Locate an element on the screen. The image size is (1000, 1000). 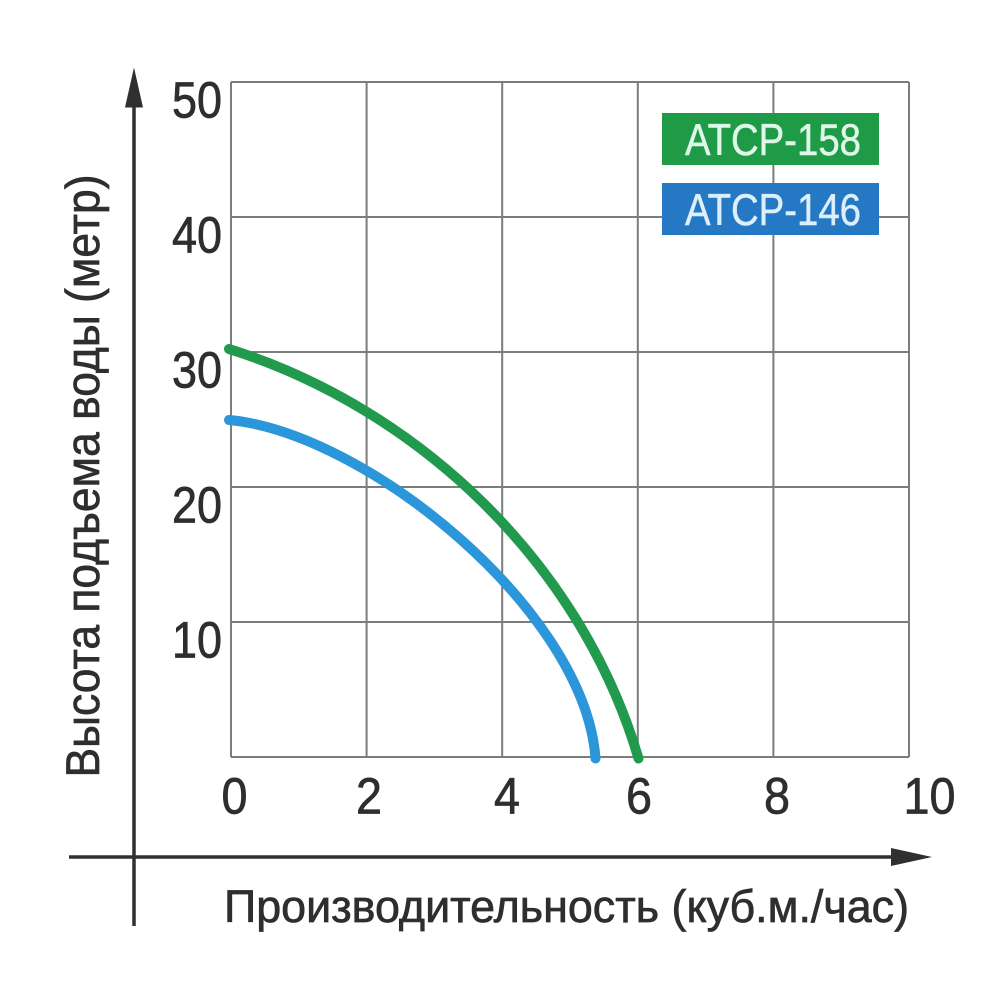
svg-text: 40 is located at coordinates (197, 235).